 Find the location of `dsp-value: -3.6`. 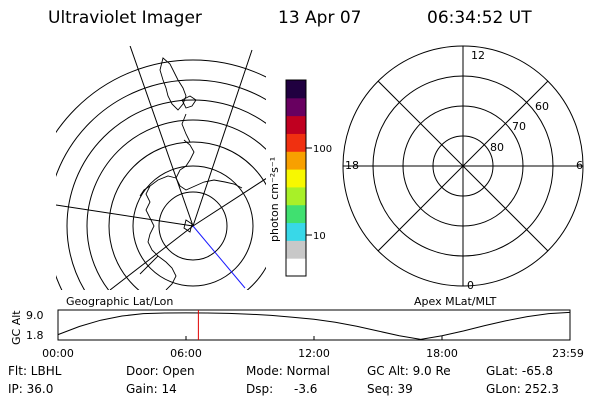

dsp-value: -3.6 is located at coordinates (306, 389).